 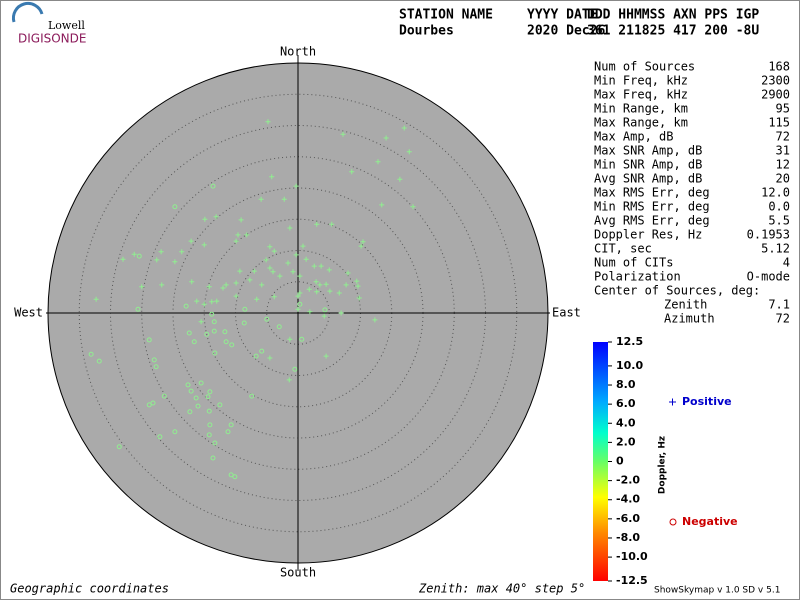 What do you see at coordinates (707, 401) in the screenshot?
I see `legend-label: Positive` at bounding box center [707, 401].